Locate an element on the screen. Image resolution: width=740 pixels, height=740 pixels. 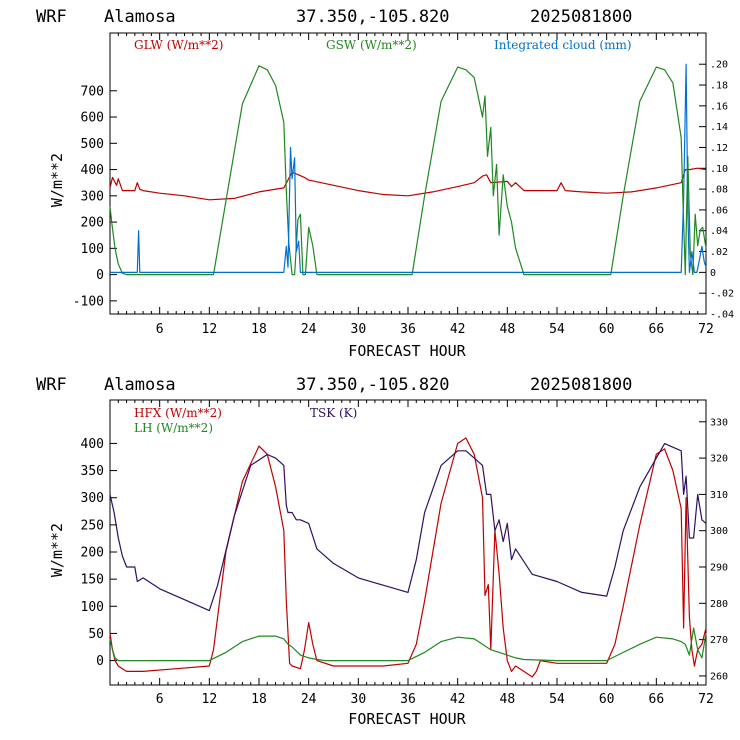
y2-tick-label: .06 is located at coordinates (719, 210).